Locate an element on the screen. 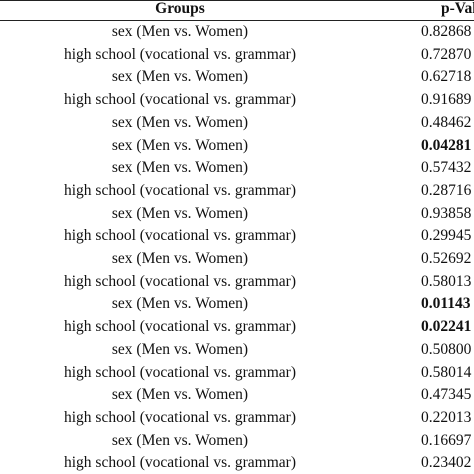 This screenshot has width=474, height=474. p-value-cell: 0.47345 is located at coordinates (446, 395).